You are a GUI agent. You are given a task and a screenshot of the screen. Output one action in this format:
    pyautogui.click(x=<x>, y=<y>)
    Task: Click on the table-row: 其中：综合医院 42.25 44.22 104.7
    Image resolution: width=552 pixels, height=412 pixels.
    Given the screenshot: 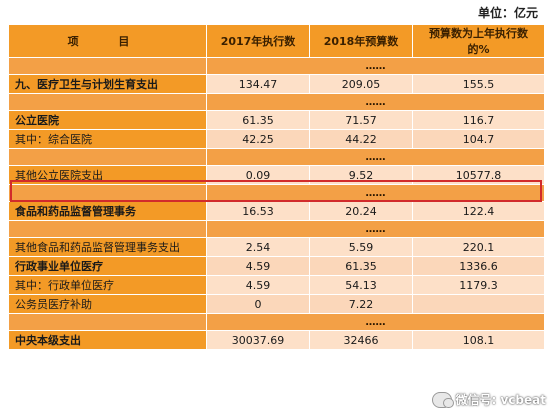 What is the action you would take?
    pyautogui.click(x=276, y=139)
    